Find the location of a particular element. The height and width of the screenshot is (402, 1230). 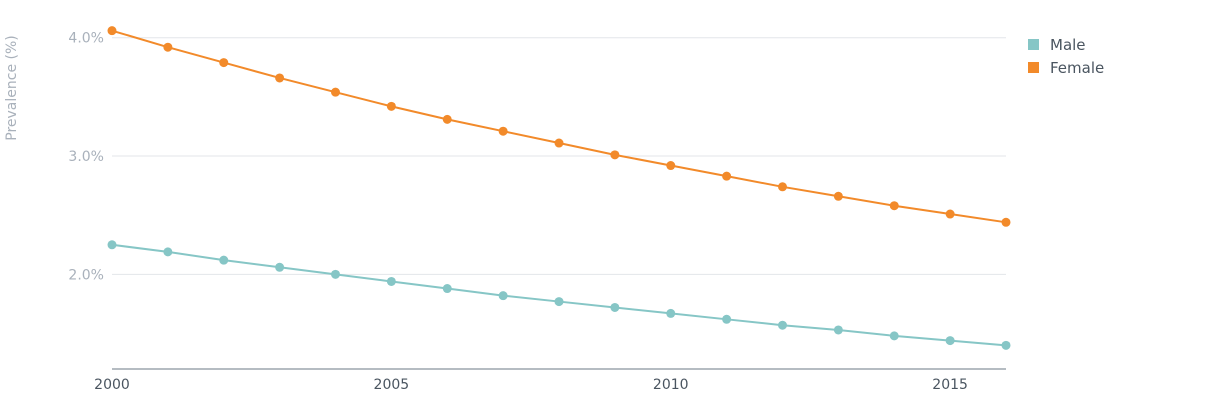

x-tick-label: 2010 is located at coordinates (671, 385).